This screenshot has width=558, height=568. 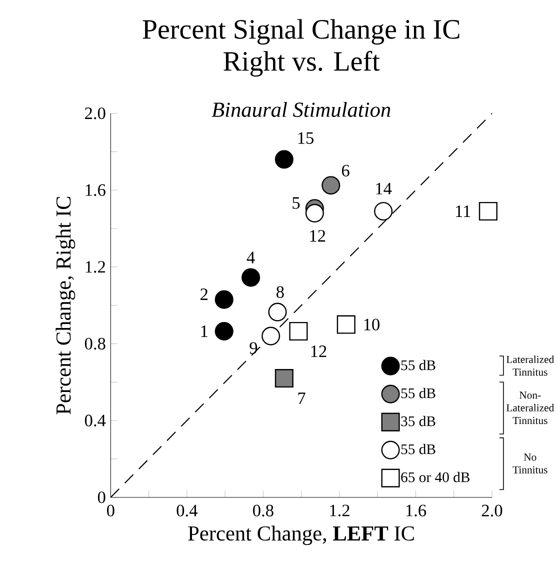 I want to click on annotation: Binaural Stimulation, so click(x=301, y=110).